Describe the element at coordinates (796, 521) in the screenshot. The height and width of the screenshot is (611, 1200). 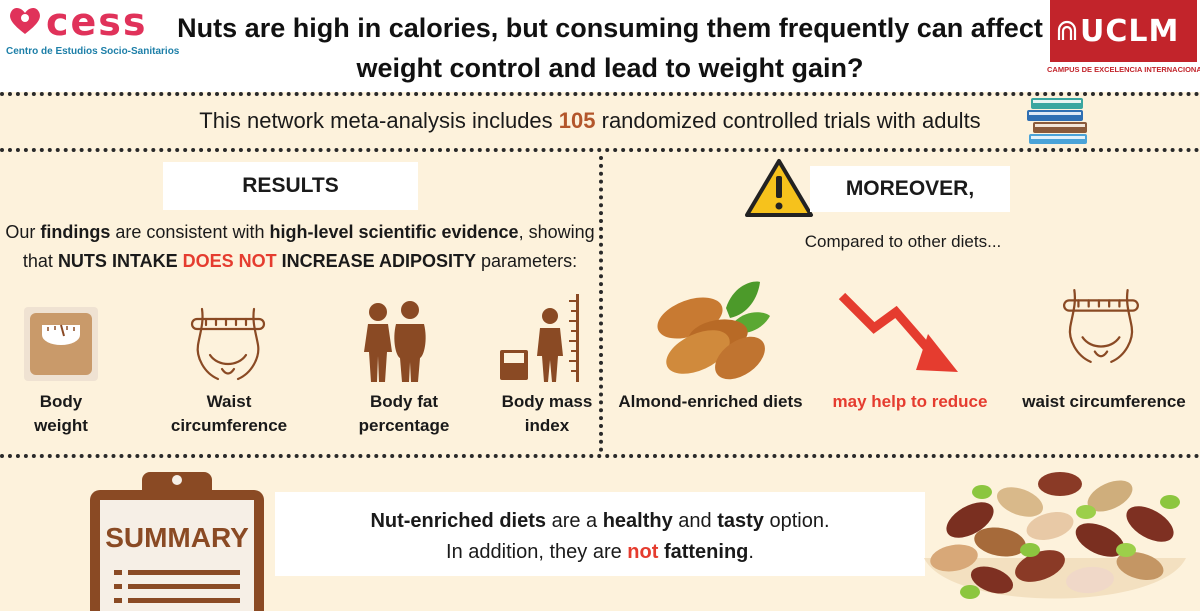
I see `summary-text-part: option.` at that location.